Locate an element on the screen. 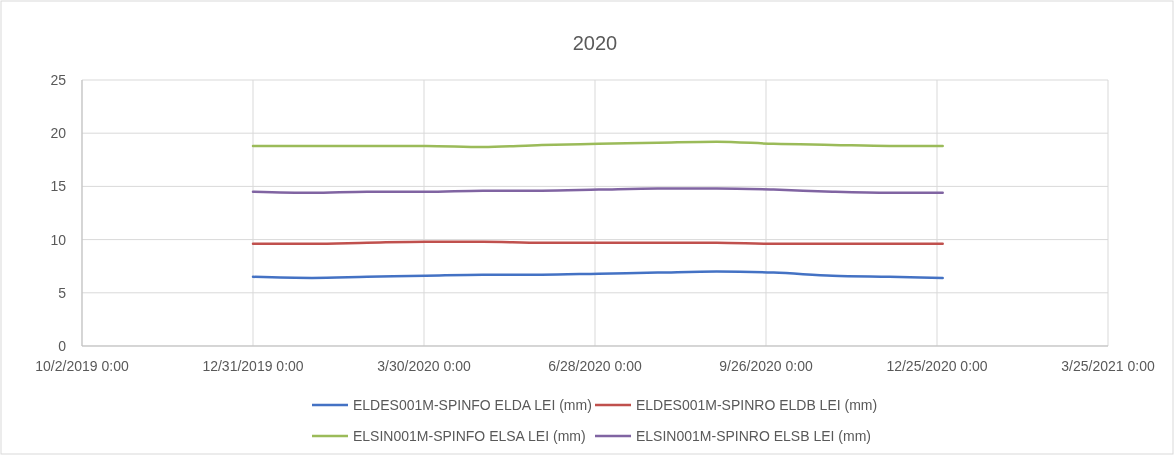 Image resolution: width=1174 pixels, height=455 pixels. x-tick-label: 6/28/2020 0:00 is located at coordinates (595, 366).